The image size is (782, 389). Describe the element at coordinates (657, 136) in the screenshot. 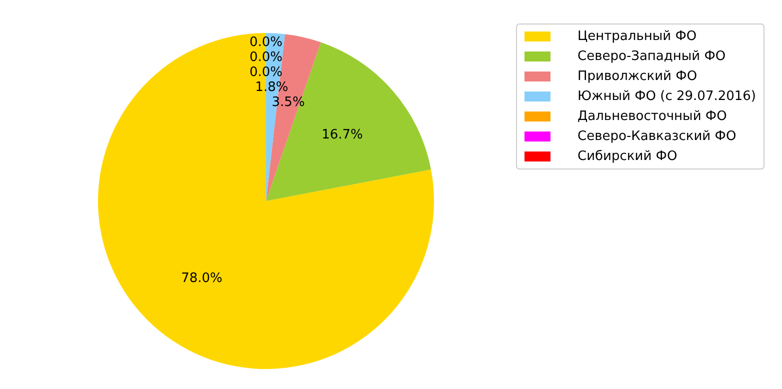

I see `legend-label: Северо-Кавказский ФО` at that location.